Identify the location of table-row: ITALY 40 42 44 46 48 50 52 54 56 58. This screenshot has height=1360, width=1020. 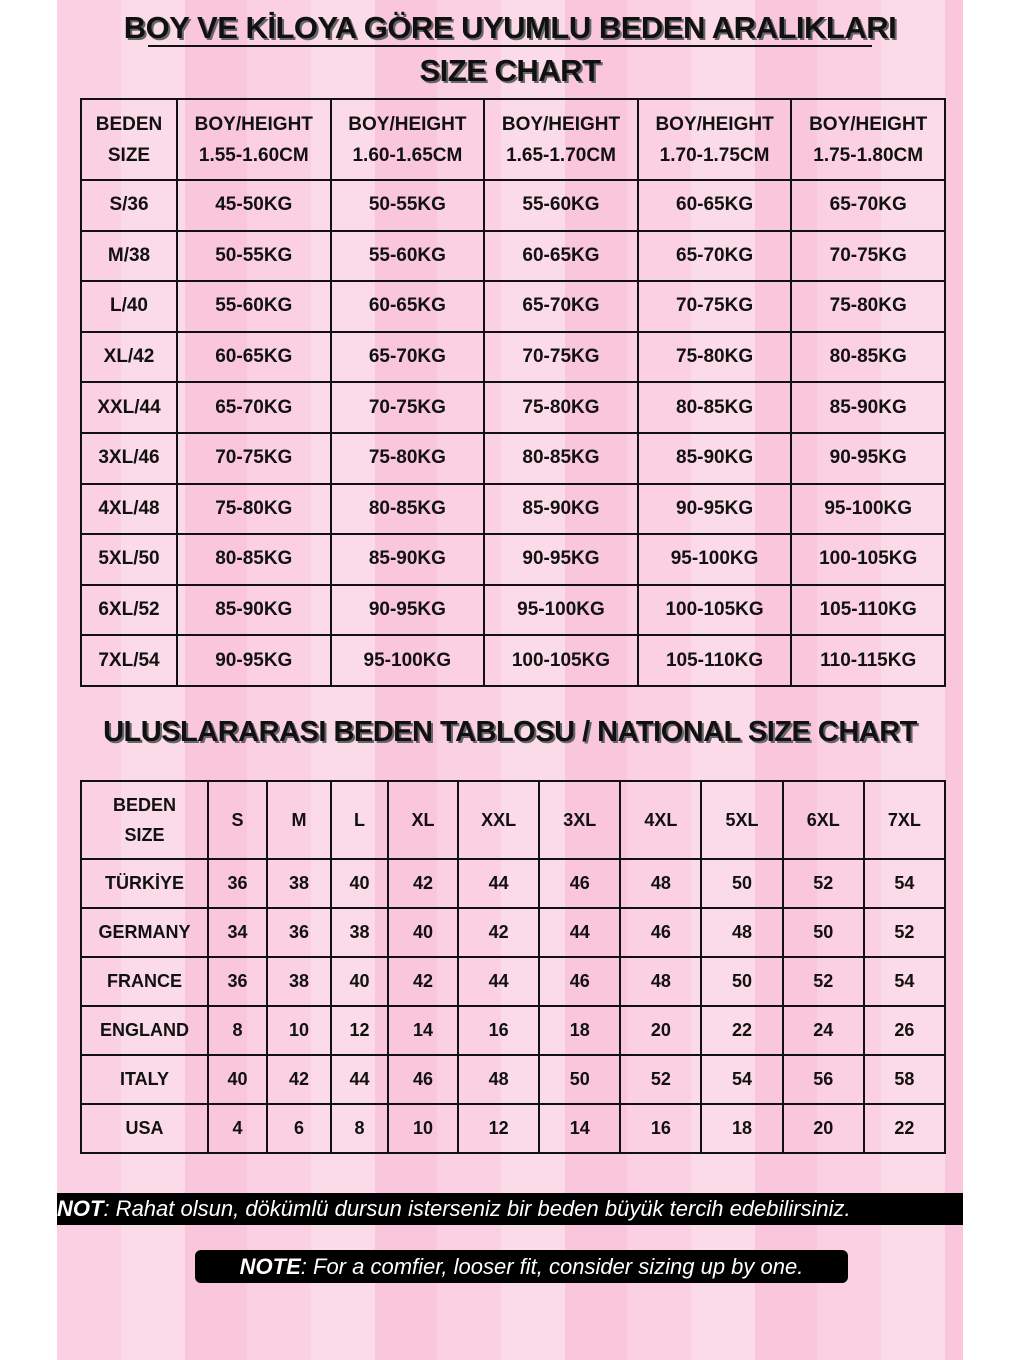
(513, 1079).